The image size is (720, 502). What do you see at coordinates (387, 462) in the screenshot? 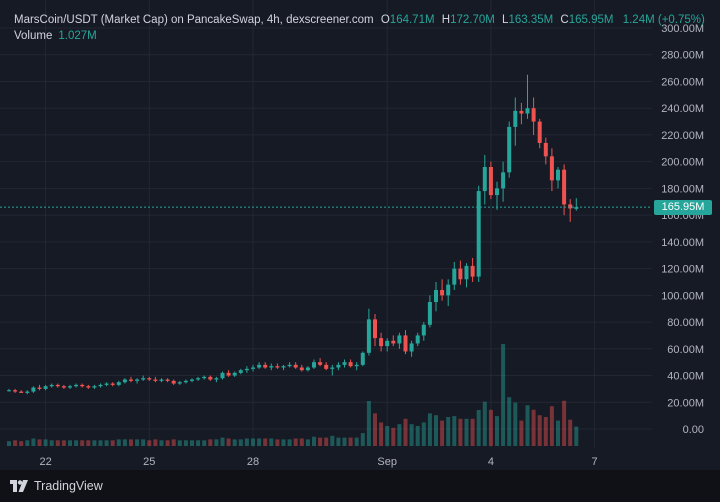
I see `x-tick-label: Sep` at bounding box center [387, 462].